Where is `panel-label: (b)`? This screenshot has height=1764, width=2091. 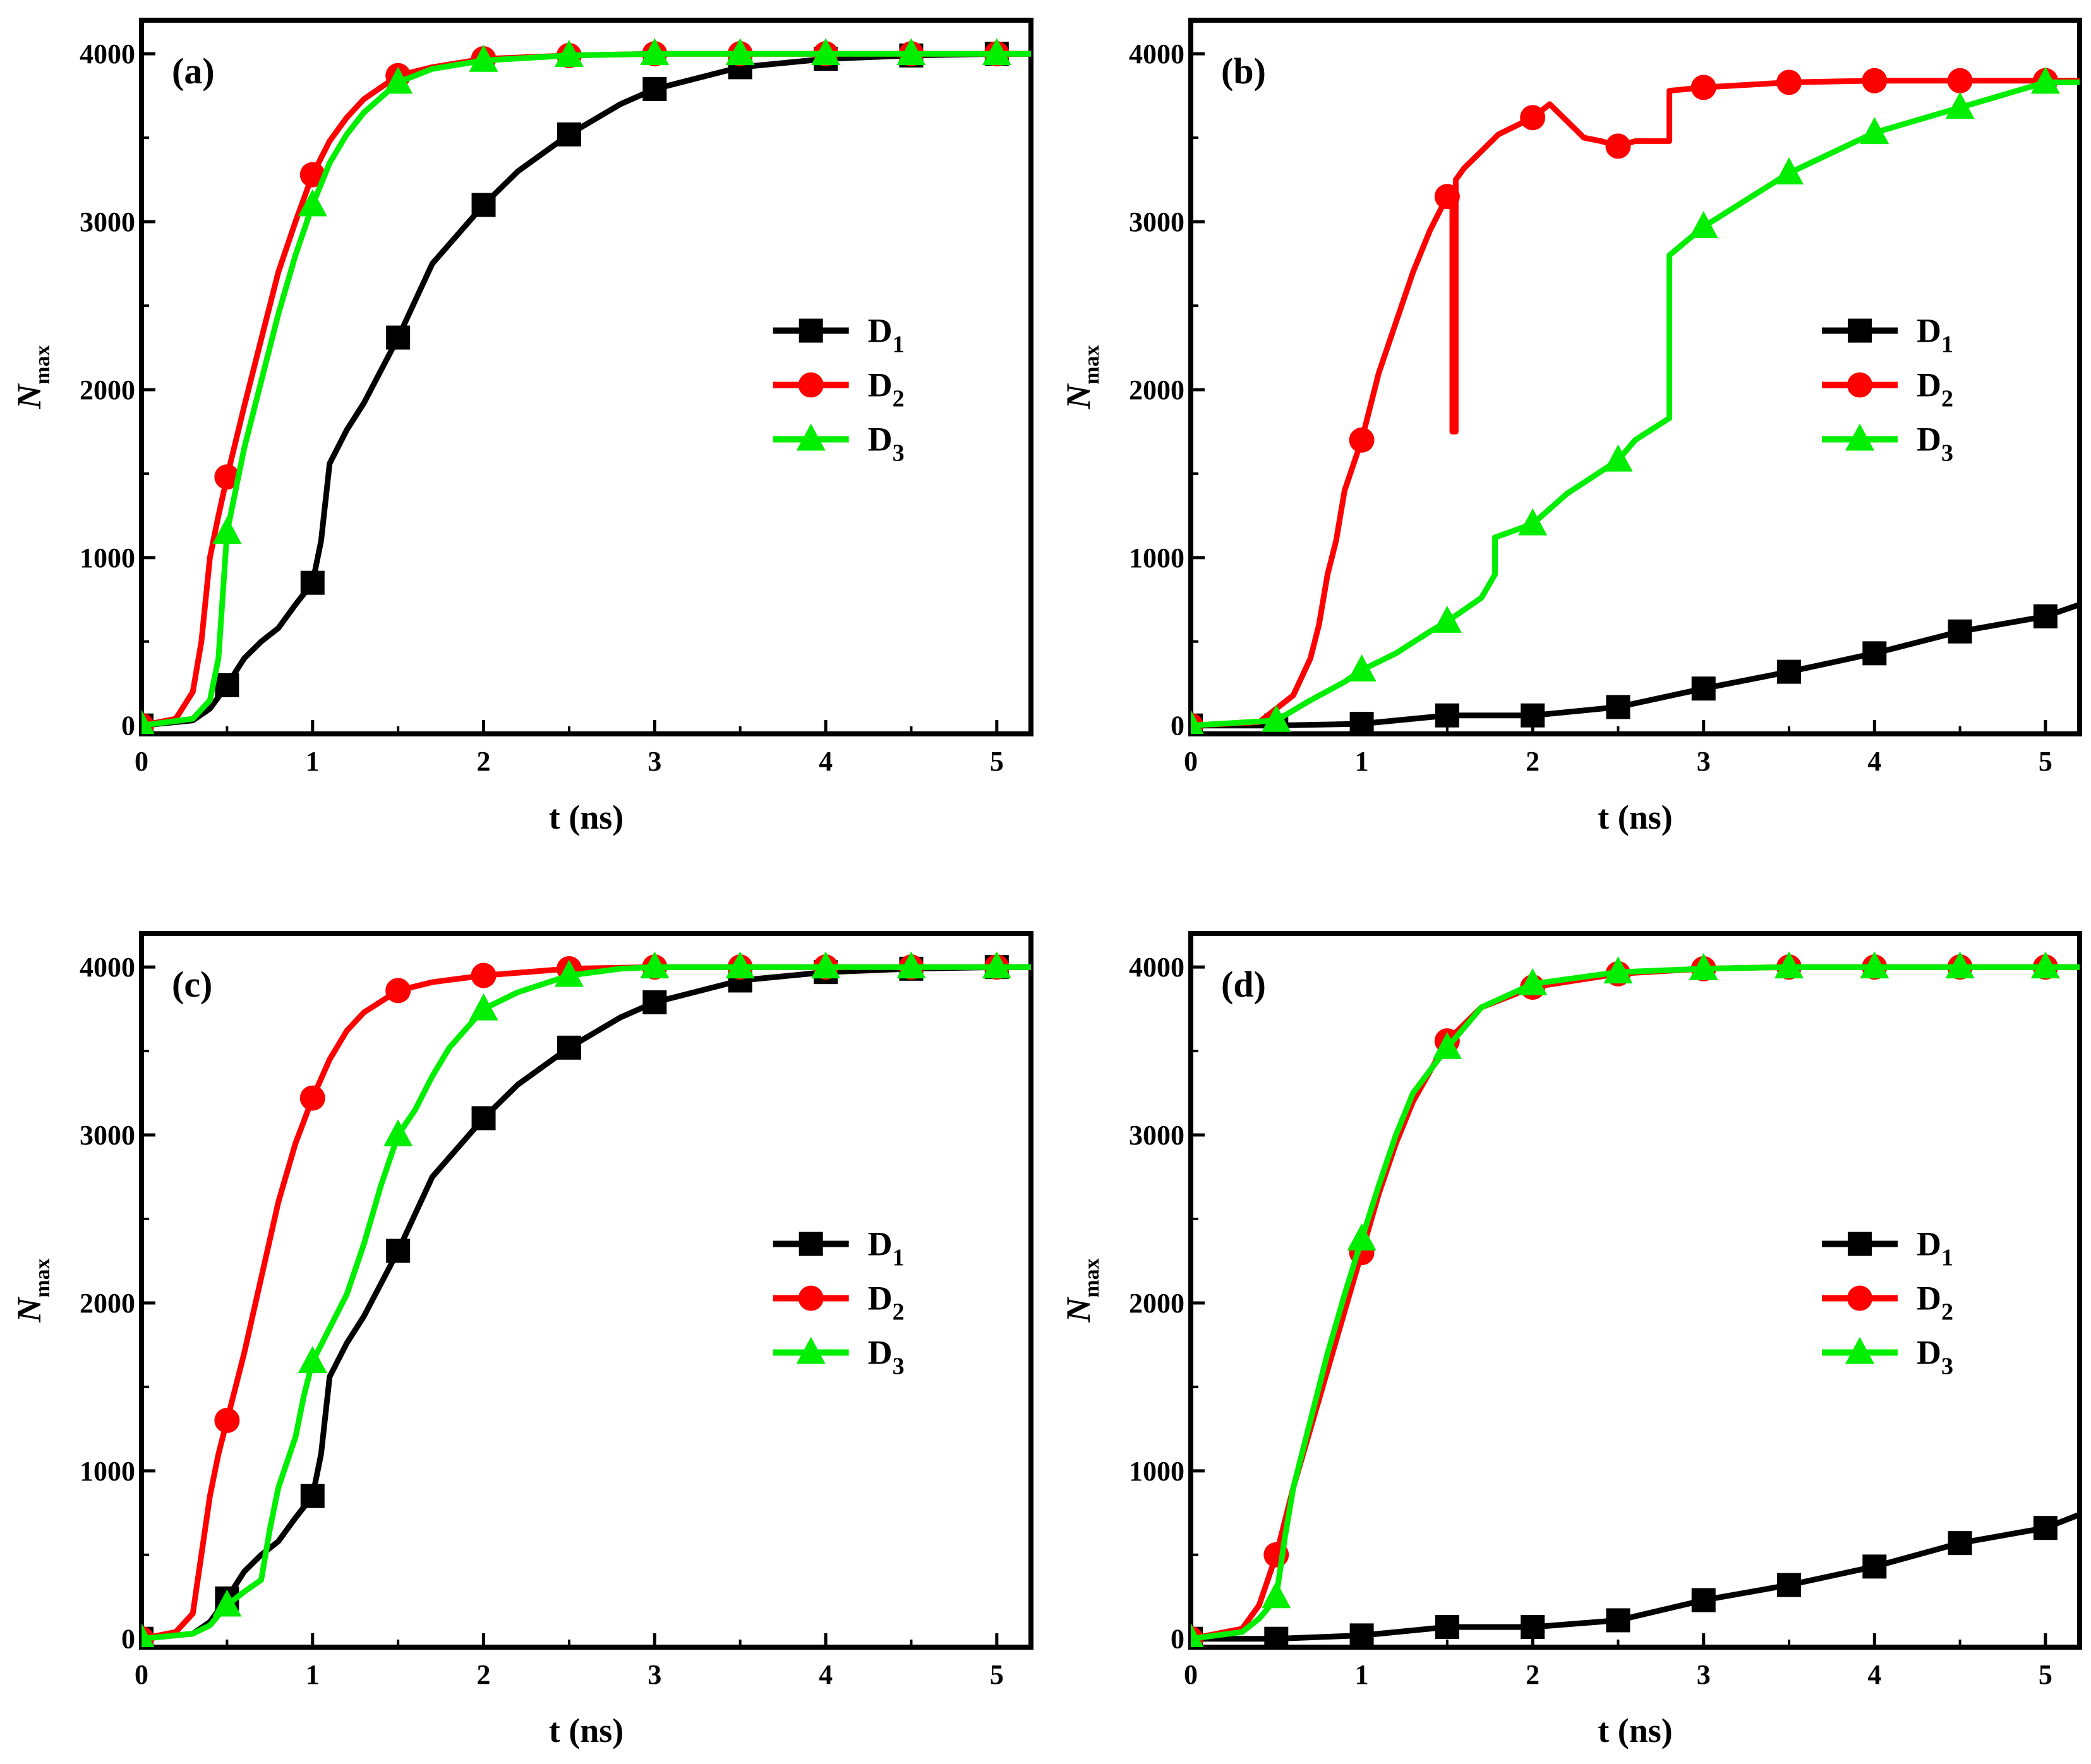
panel-label: (b) is located at coordinates (1243, 71).